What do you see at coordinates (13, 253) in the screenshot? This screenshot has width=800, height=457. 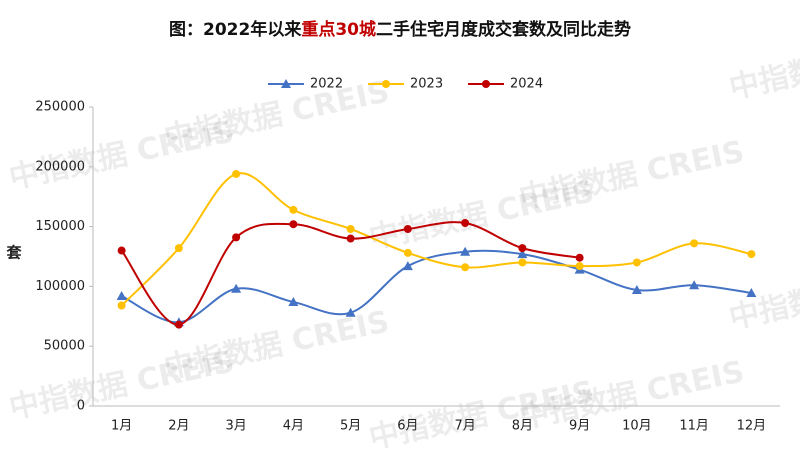 I see `y-axis-label: 套` at bounding box center [13, 253].